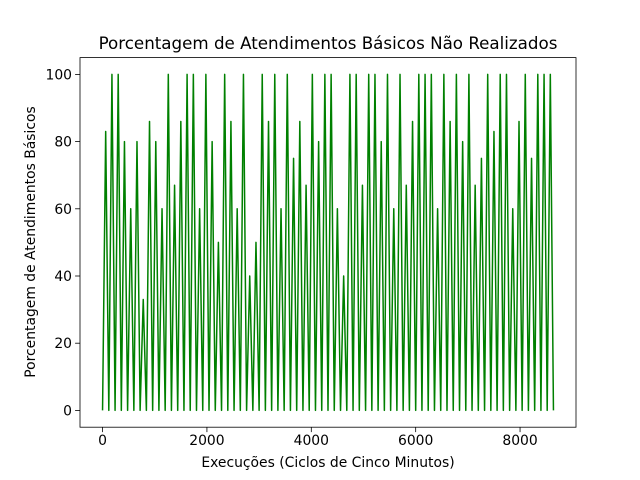 The height and width of the screenshot is (480, 640). What do you see at coordinates (63, 277) in the screenshot?
I see `y-tick-label: 40` at bounding box center [63, 277].